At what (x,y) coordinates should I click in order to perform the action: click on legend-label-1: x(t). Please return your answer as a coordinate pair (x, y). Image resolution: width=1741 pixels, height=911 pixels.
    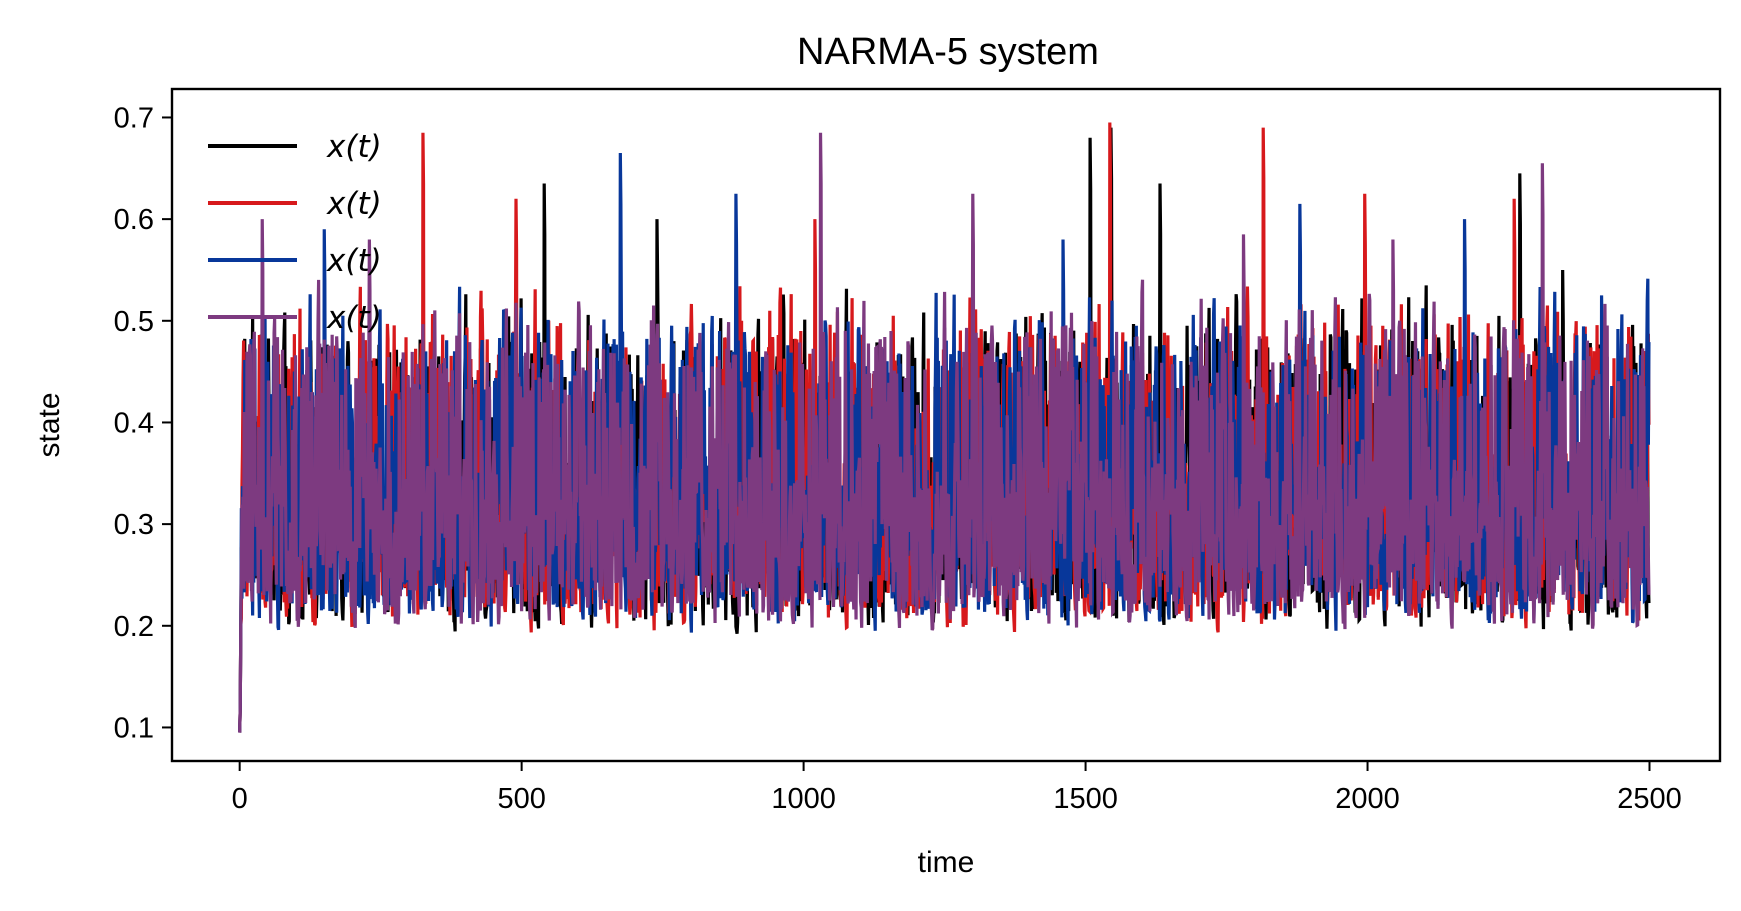
    Looking at the image, I should click on (354, 147).